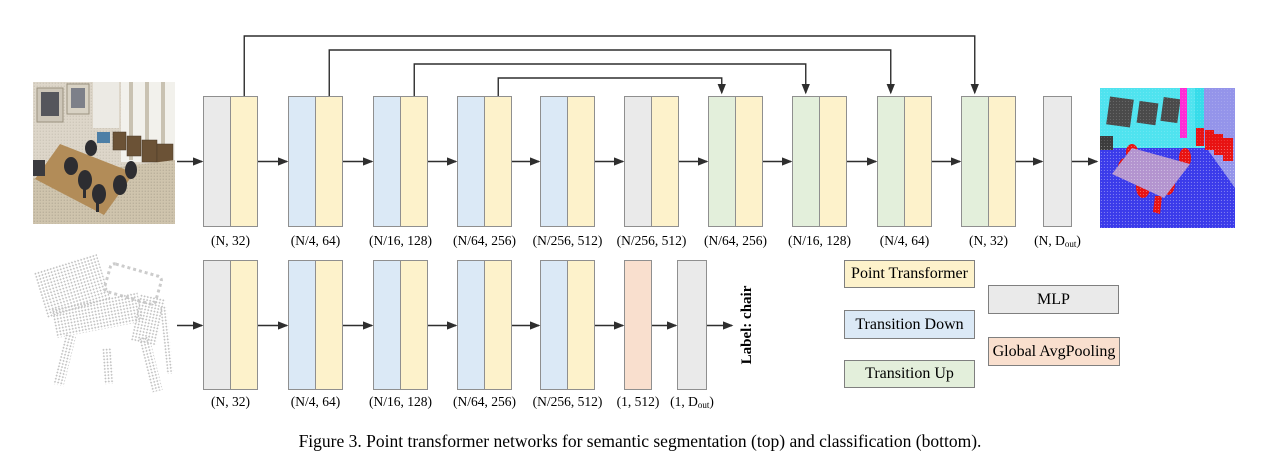  I want to click on global-avgpooling-cell, so click(638, 325).